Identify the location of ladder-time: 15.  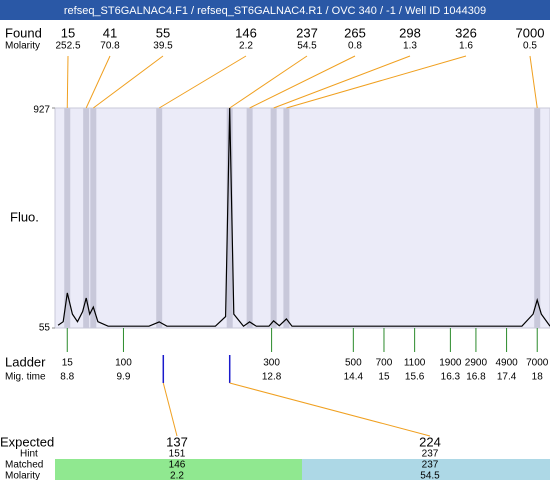
(384, 377).